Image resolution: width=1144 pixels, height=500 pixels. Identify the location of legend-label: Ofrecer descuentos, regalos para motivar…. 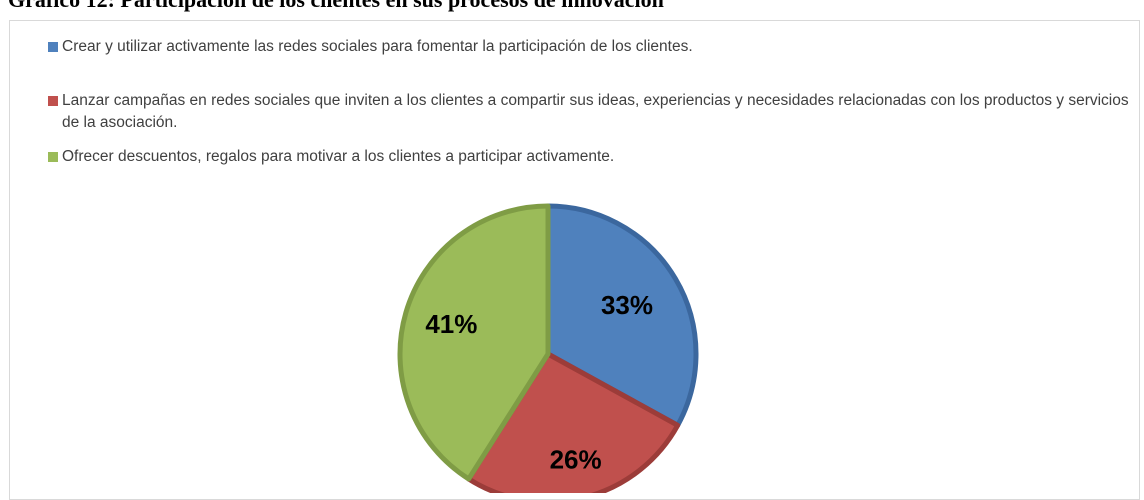
(338, 156).